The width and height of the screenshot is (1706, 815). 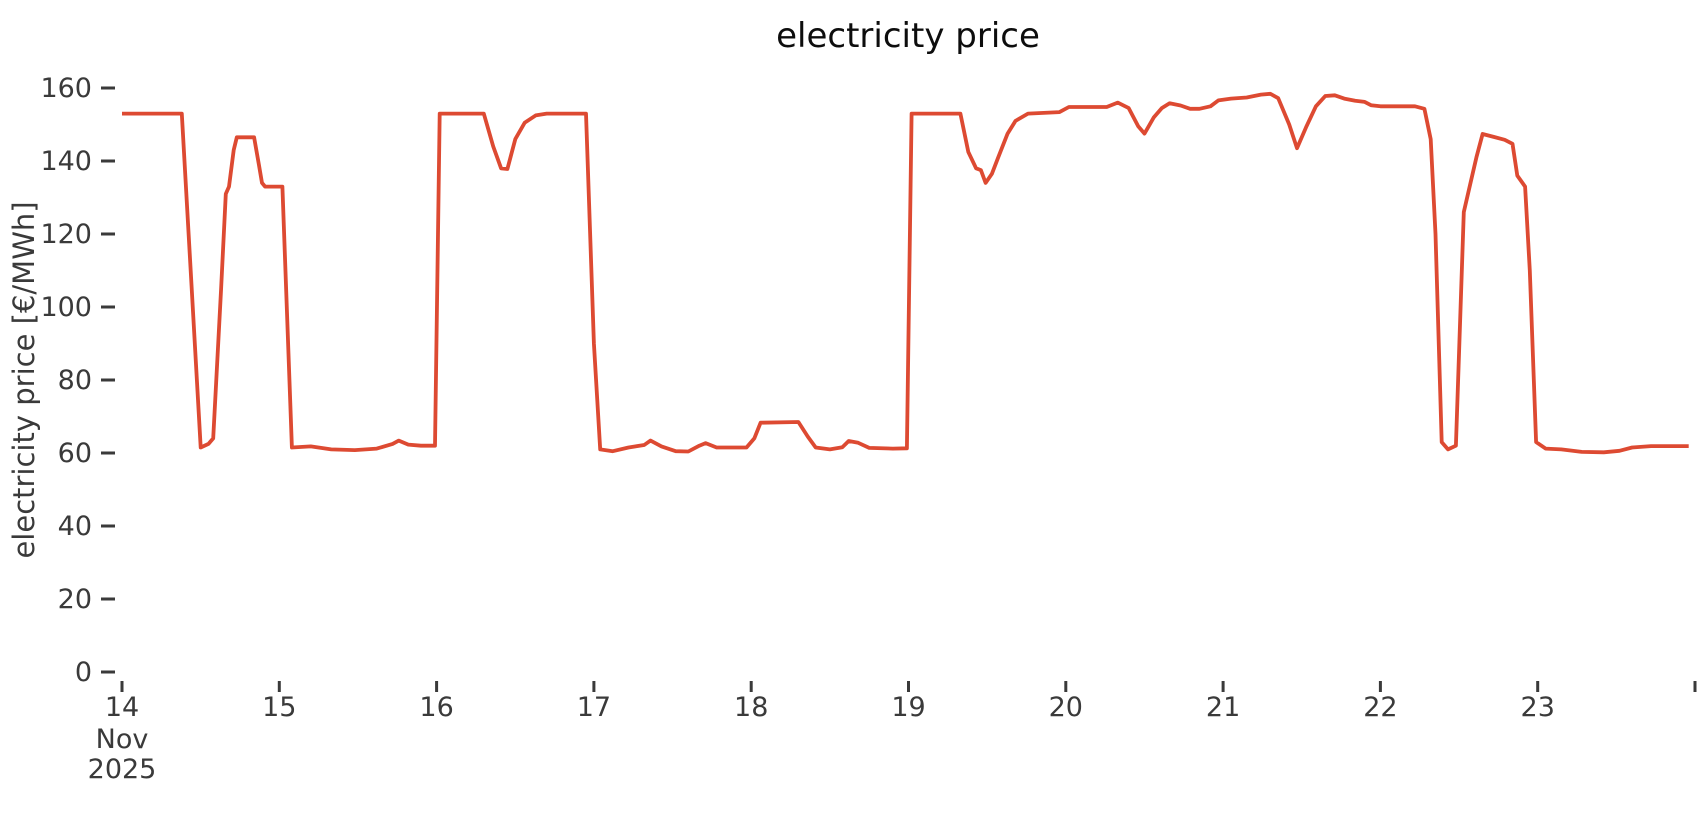 What do you see at coordinates (66, 161) in the screenshot?
I see `y-tick-label: 140` at bounding box center [66, 161].